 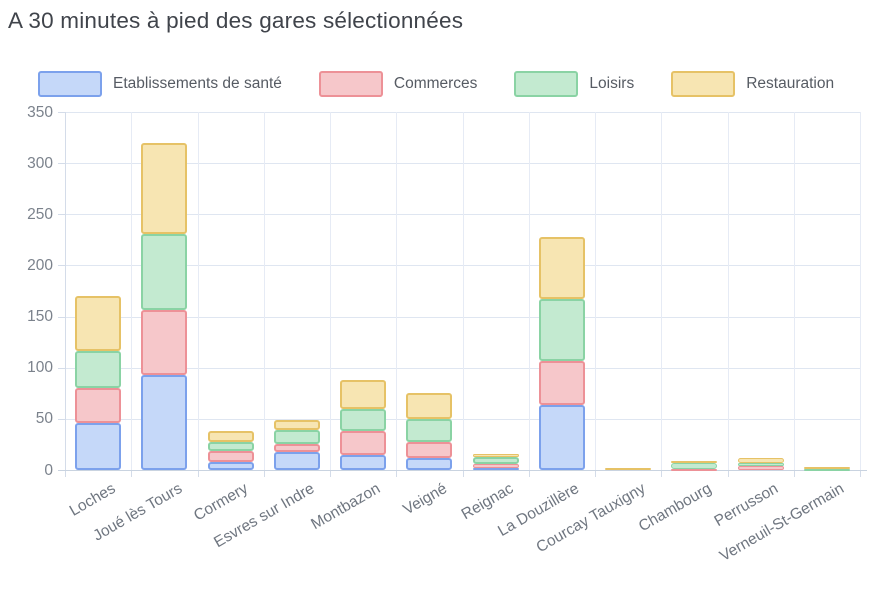 What do you see at coordinates (164, 422) in the screenshot?
I see `bar-joue-les-tours-etablissements-de-sante` at bounding box center [164, 422].